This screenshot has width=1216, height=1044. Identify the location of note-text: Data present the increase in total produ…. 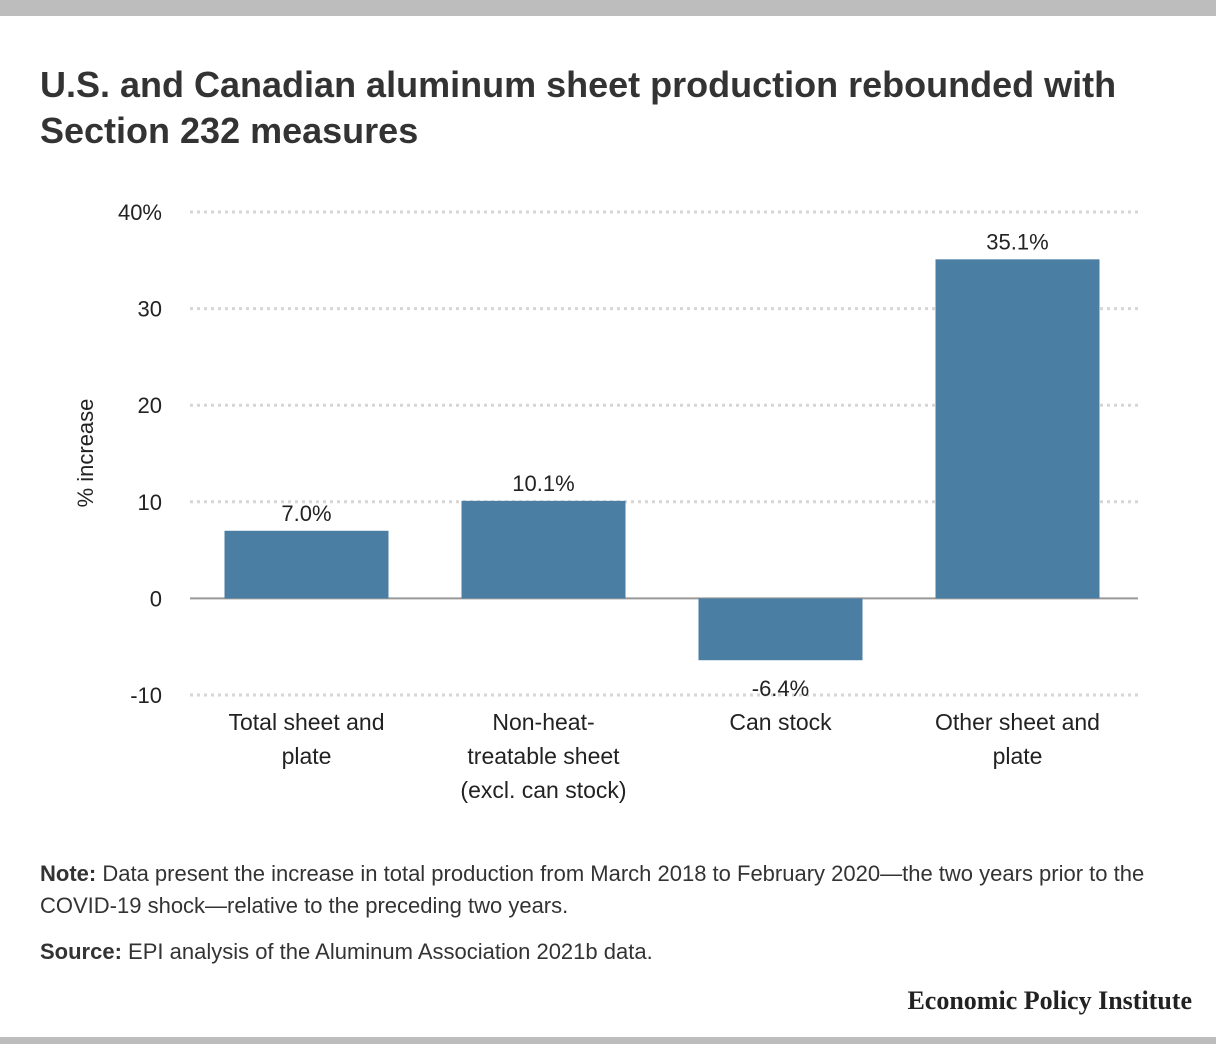
(592, 889).